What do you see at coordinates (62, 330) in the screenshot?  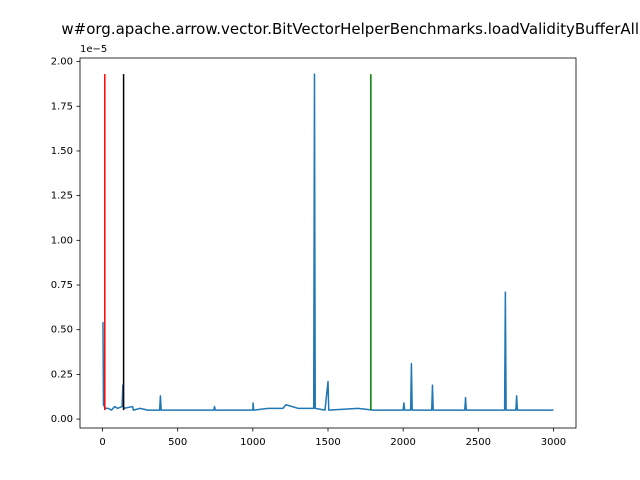 I see `y-tick-label: 0.50` at bounding box center [62, 330].